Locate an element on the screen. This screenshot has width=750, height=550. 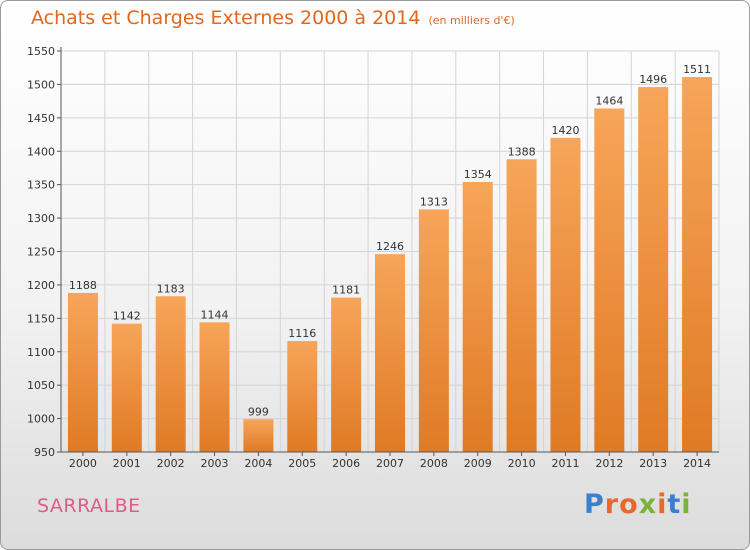
y-tick-label: 1100 is located at coordinates (41, 352).